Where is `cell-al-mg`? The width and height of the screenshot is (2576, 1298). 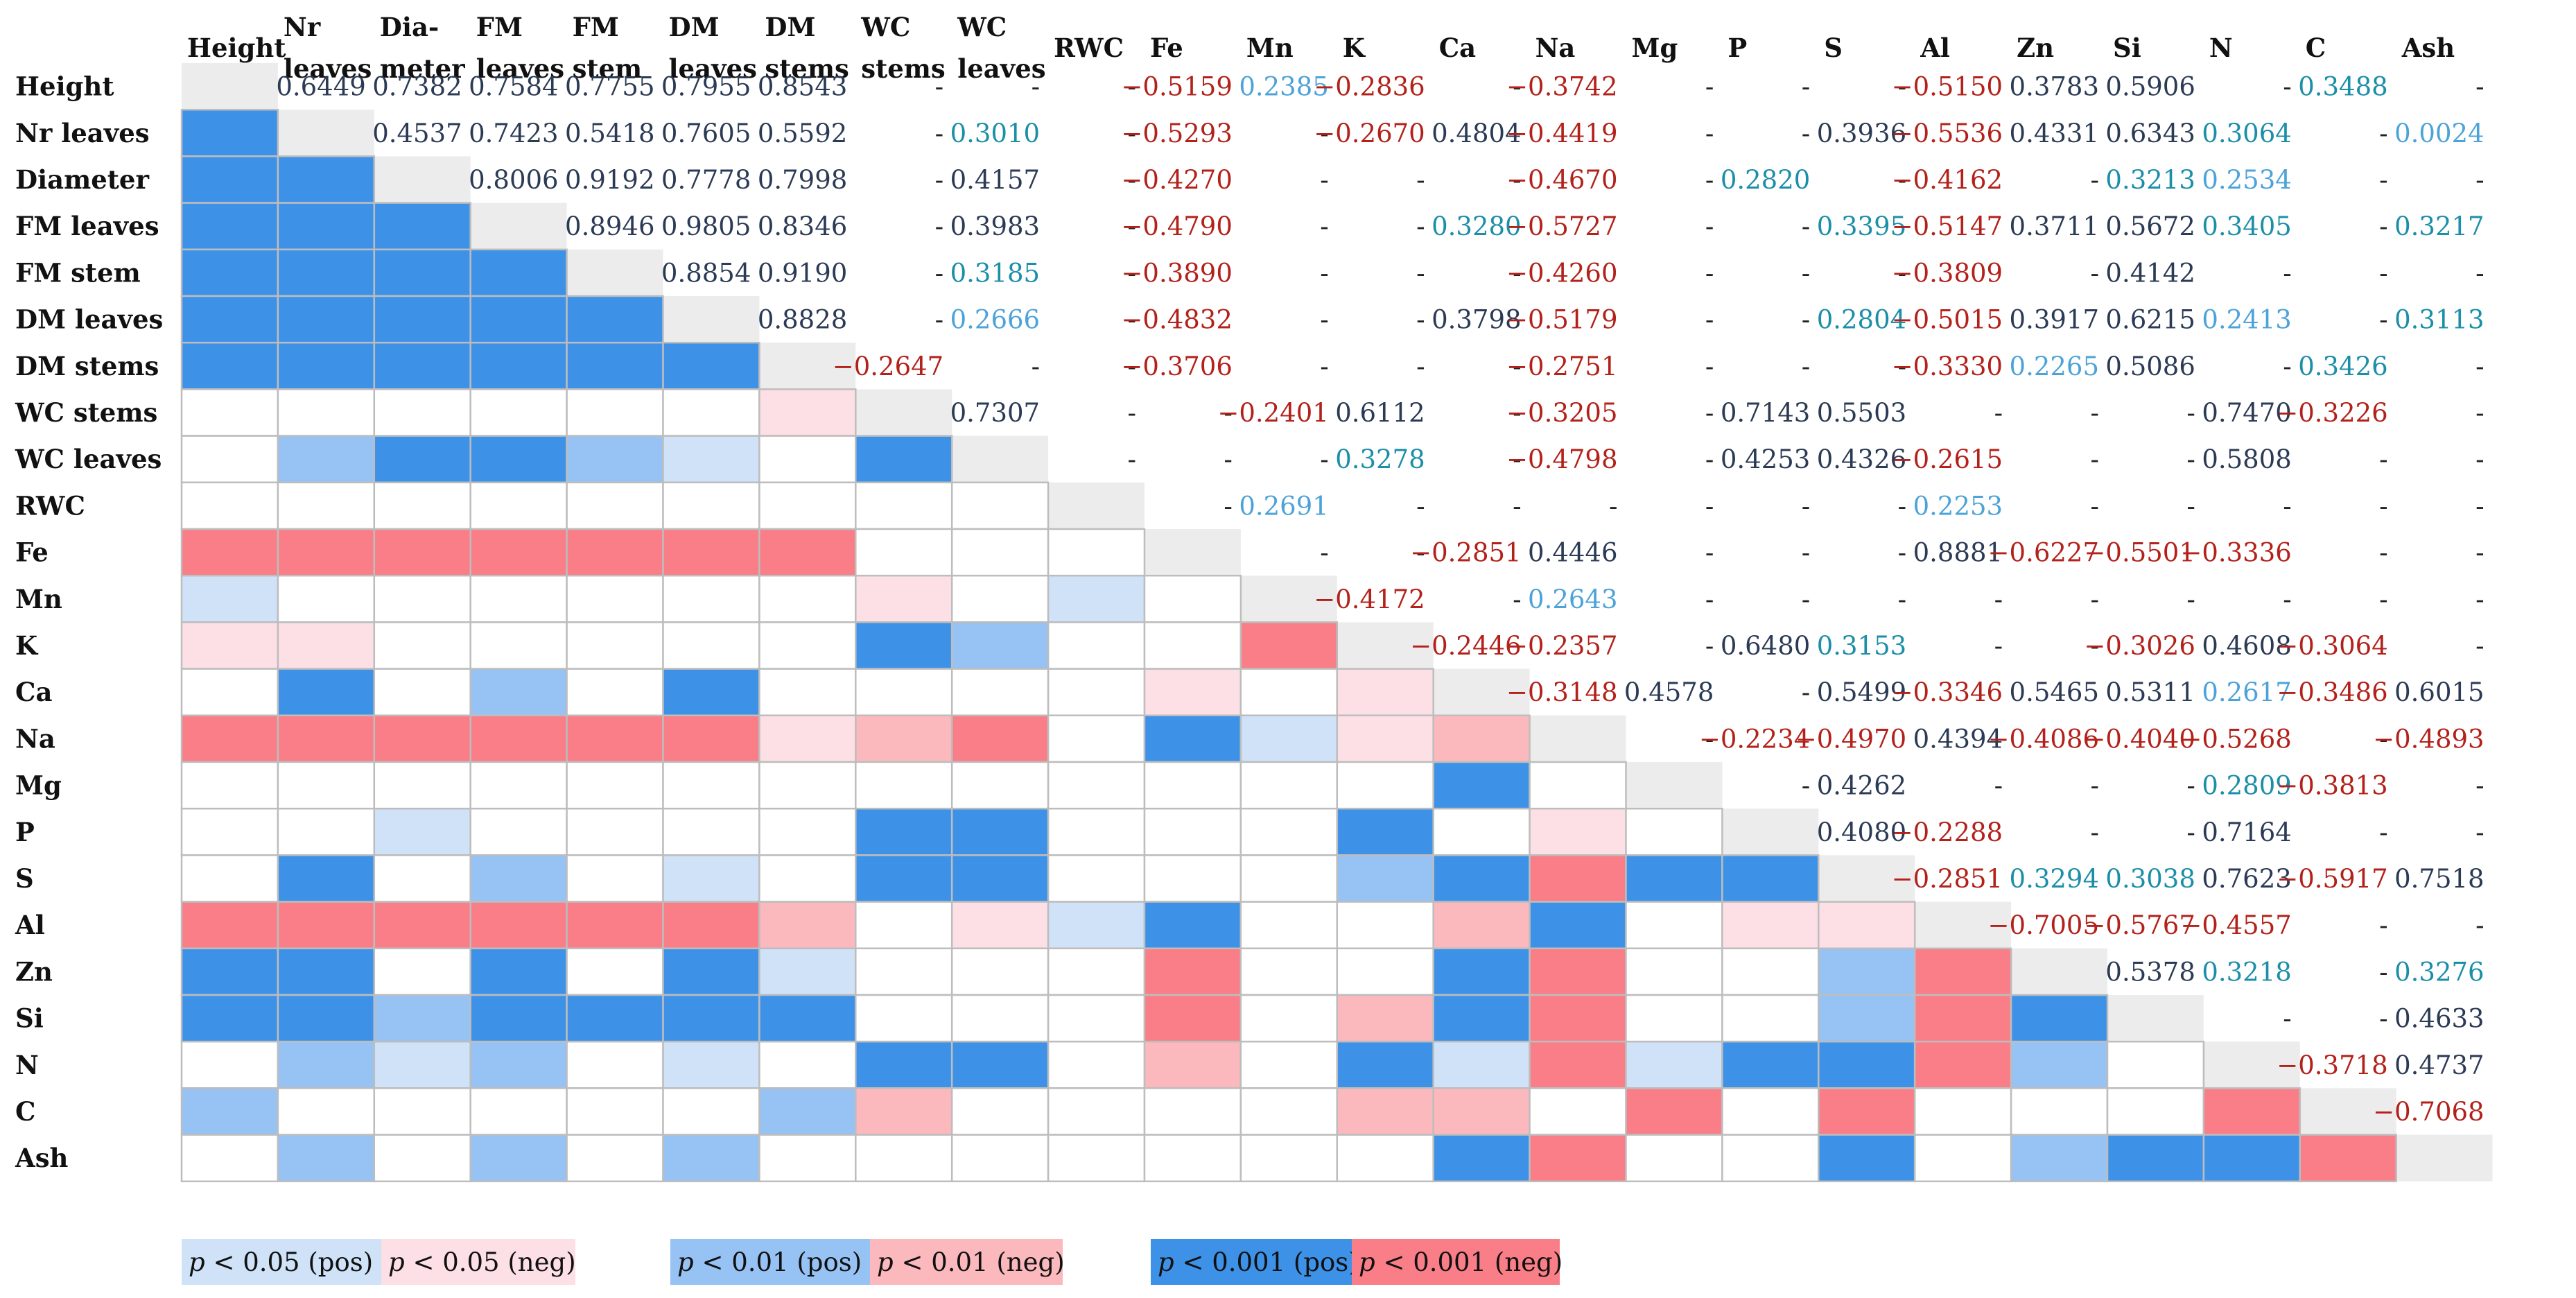 cell-al-mg is located at coordinates (1674, 925).